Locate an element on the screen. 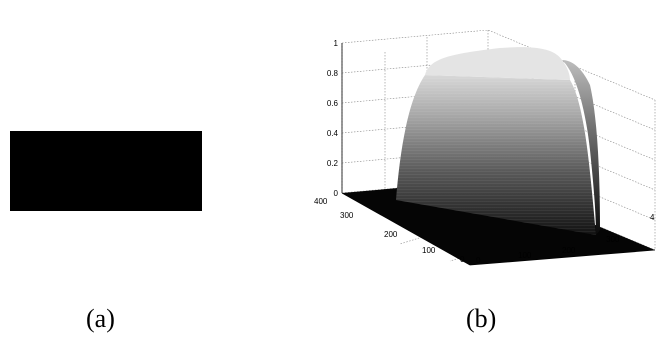 The width and height of the screenshot is (658, 340). z-tick: 0 is located at coordinates (336, 193).